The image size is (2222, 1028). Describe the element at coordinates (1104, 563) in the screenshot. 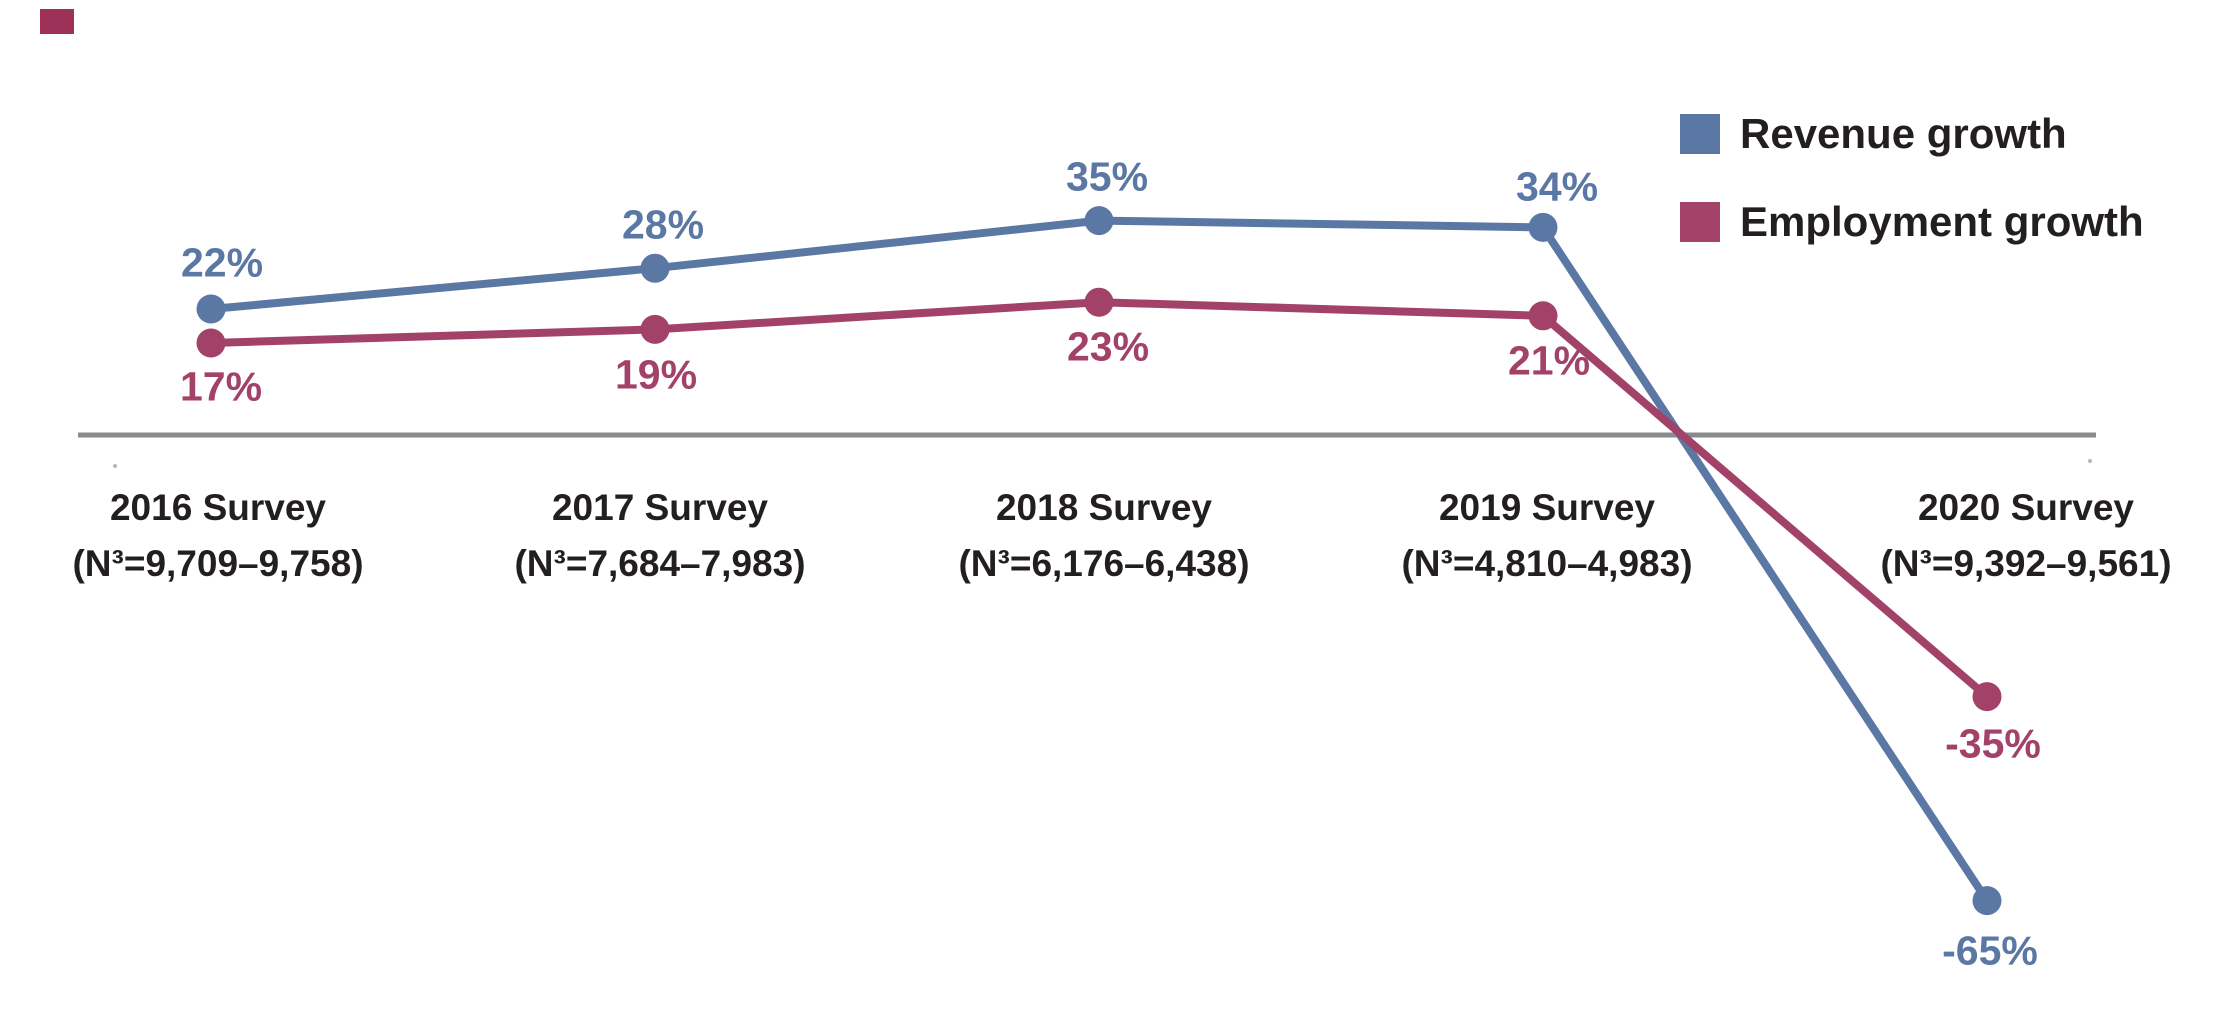

I see `x-label-2018-n: (N³=6,176–6,438)` at that location.